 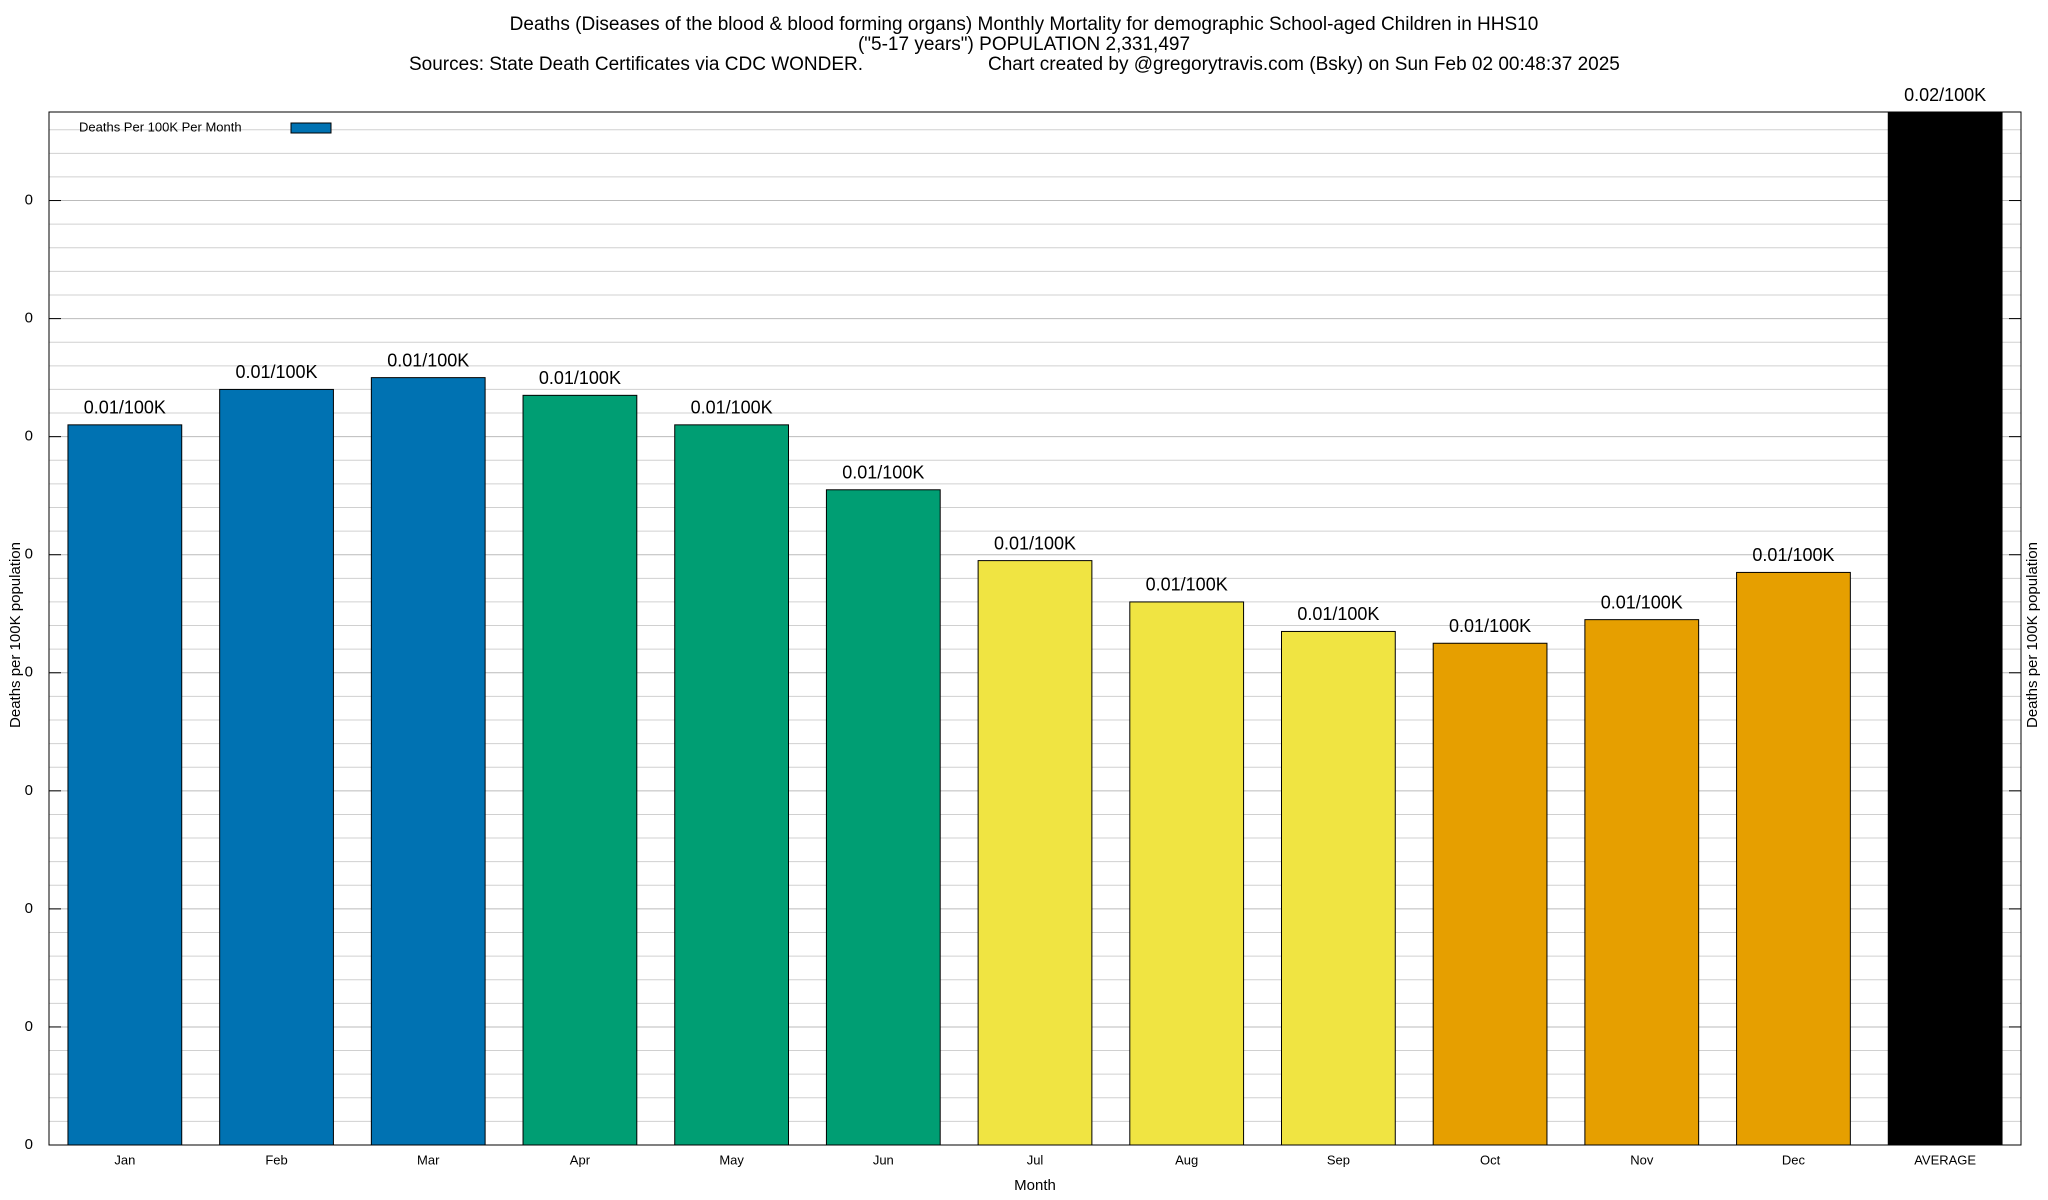 What do you see at coordinates (160, 126) in the screenshot?
I see `legend-label: Deaths Per 100K Per Month` at bounding box center [160, 126].